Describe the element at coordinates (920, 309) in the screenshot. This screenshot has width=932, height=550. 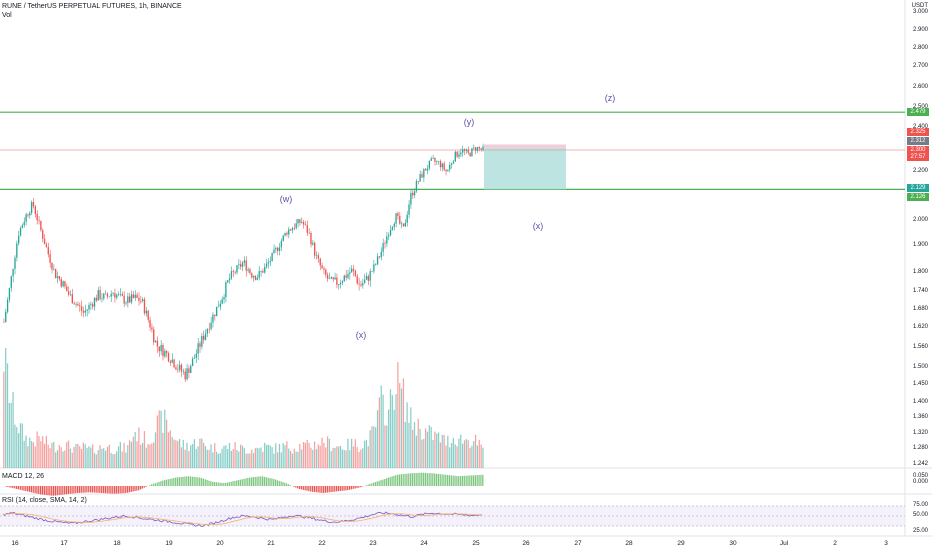
I see `price-tick: 1.680` at that location.